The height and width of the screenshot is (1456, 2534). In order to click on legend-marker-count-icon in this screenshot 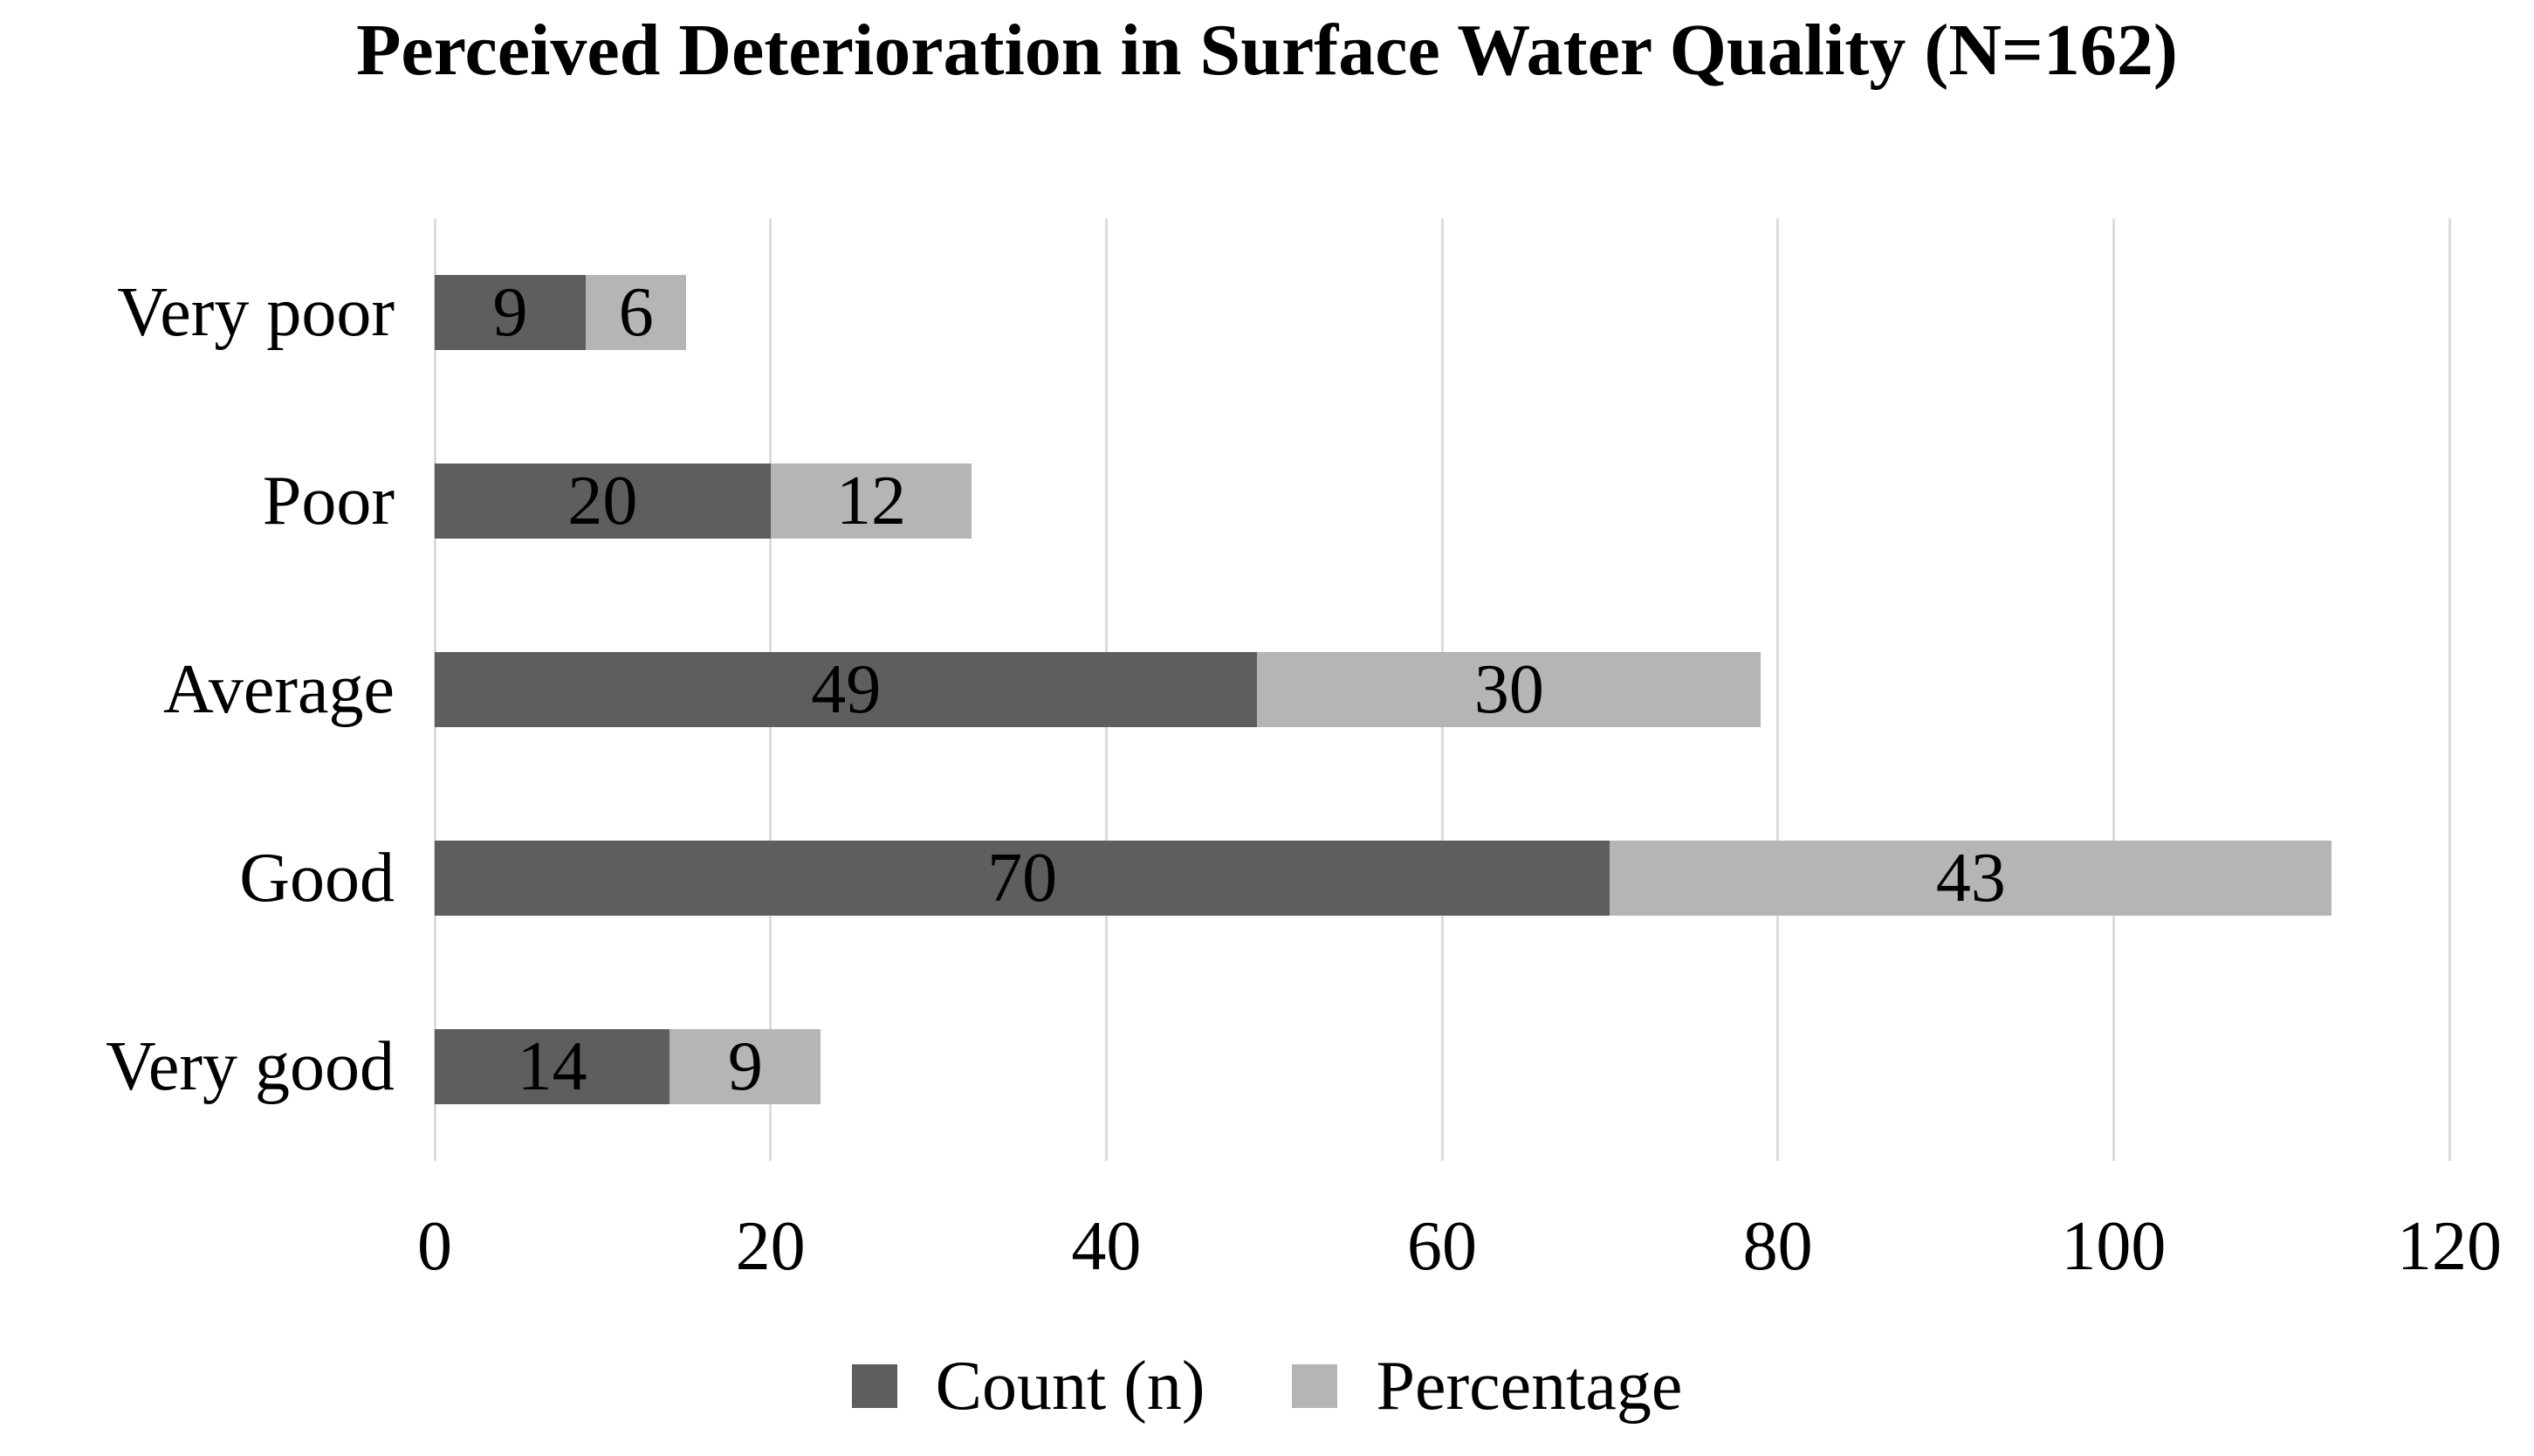, I will do `click(874, 1386)`.